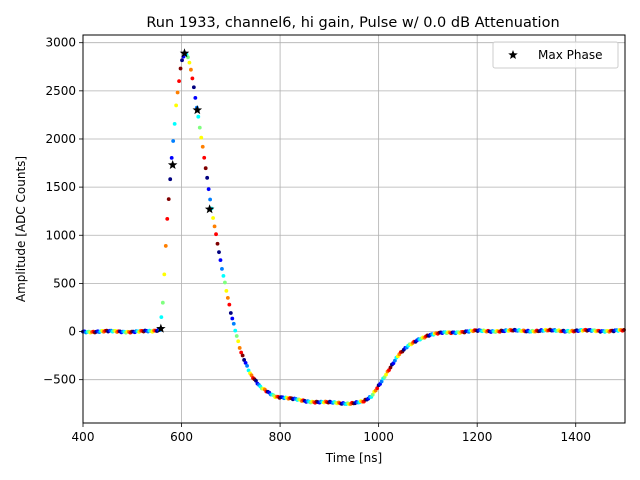 This screenshot has height=480, width=640. Describe the element at coordinates (280, 437) in the screenshot. I see `x-tick-label: 800` at that location.